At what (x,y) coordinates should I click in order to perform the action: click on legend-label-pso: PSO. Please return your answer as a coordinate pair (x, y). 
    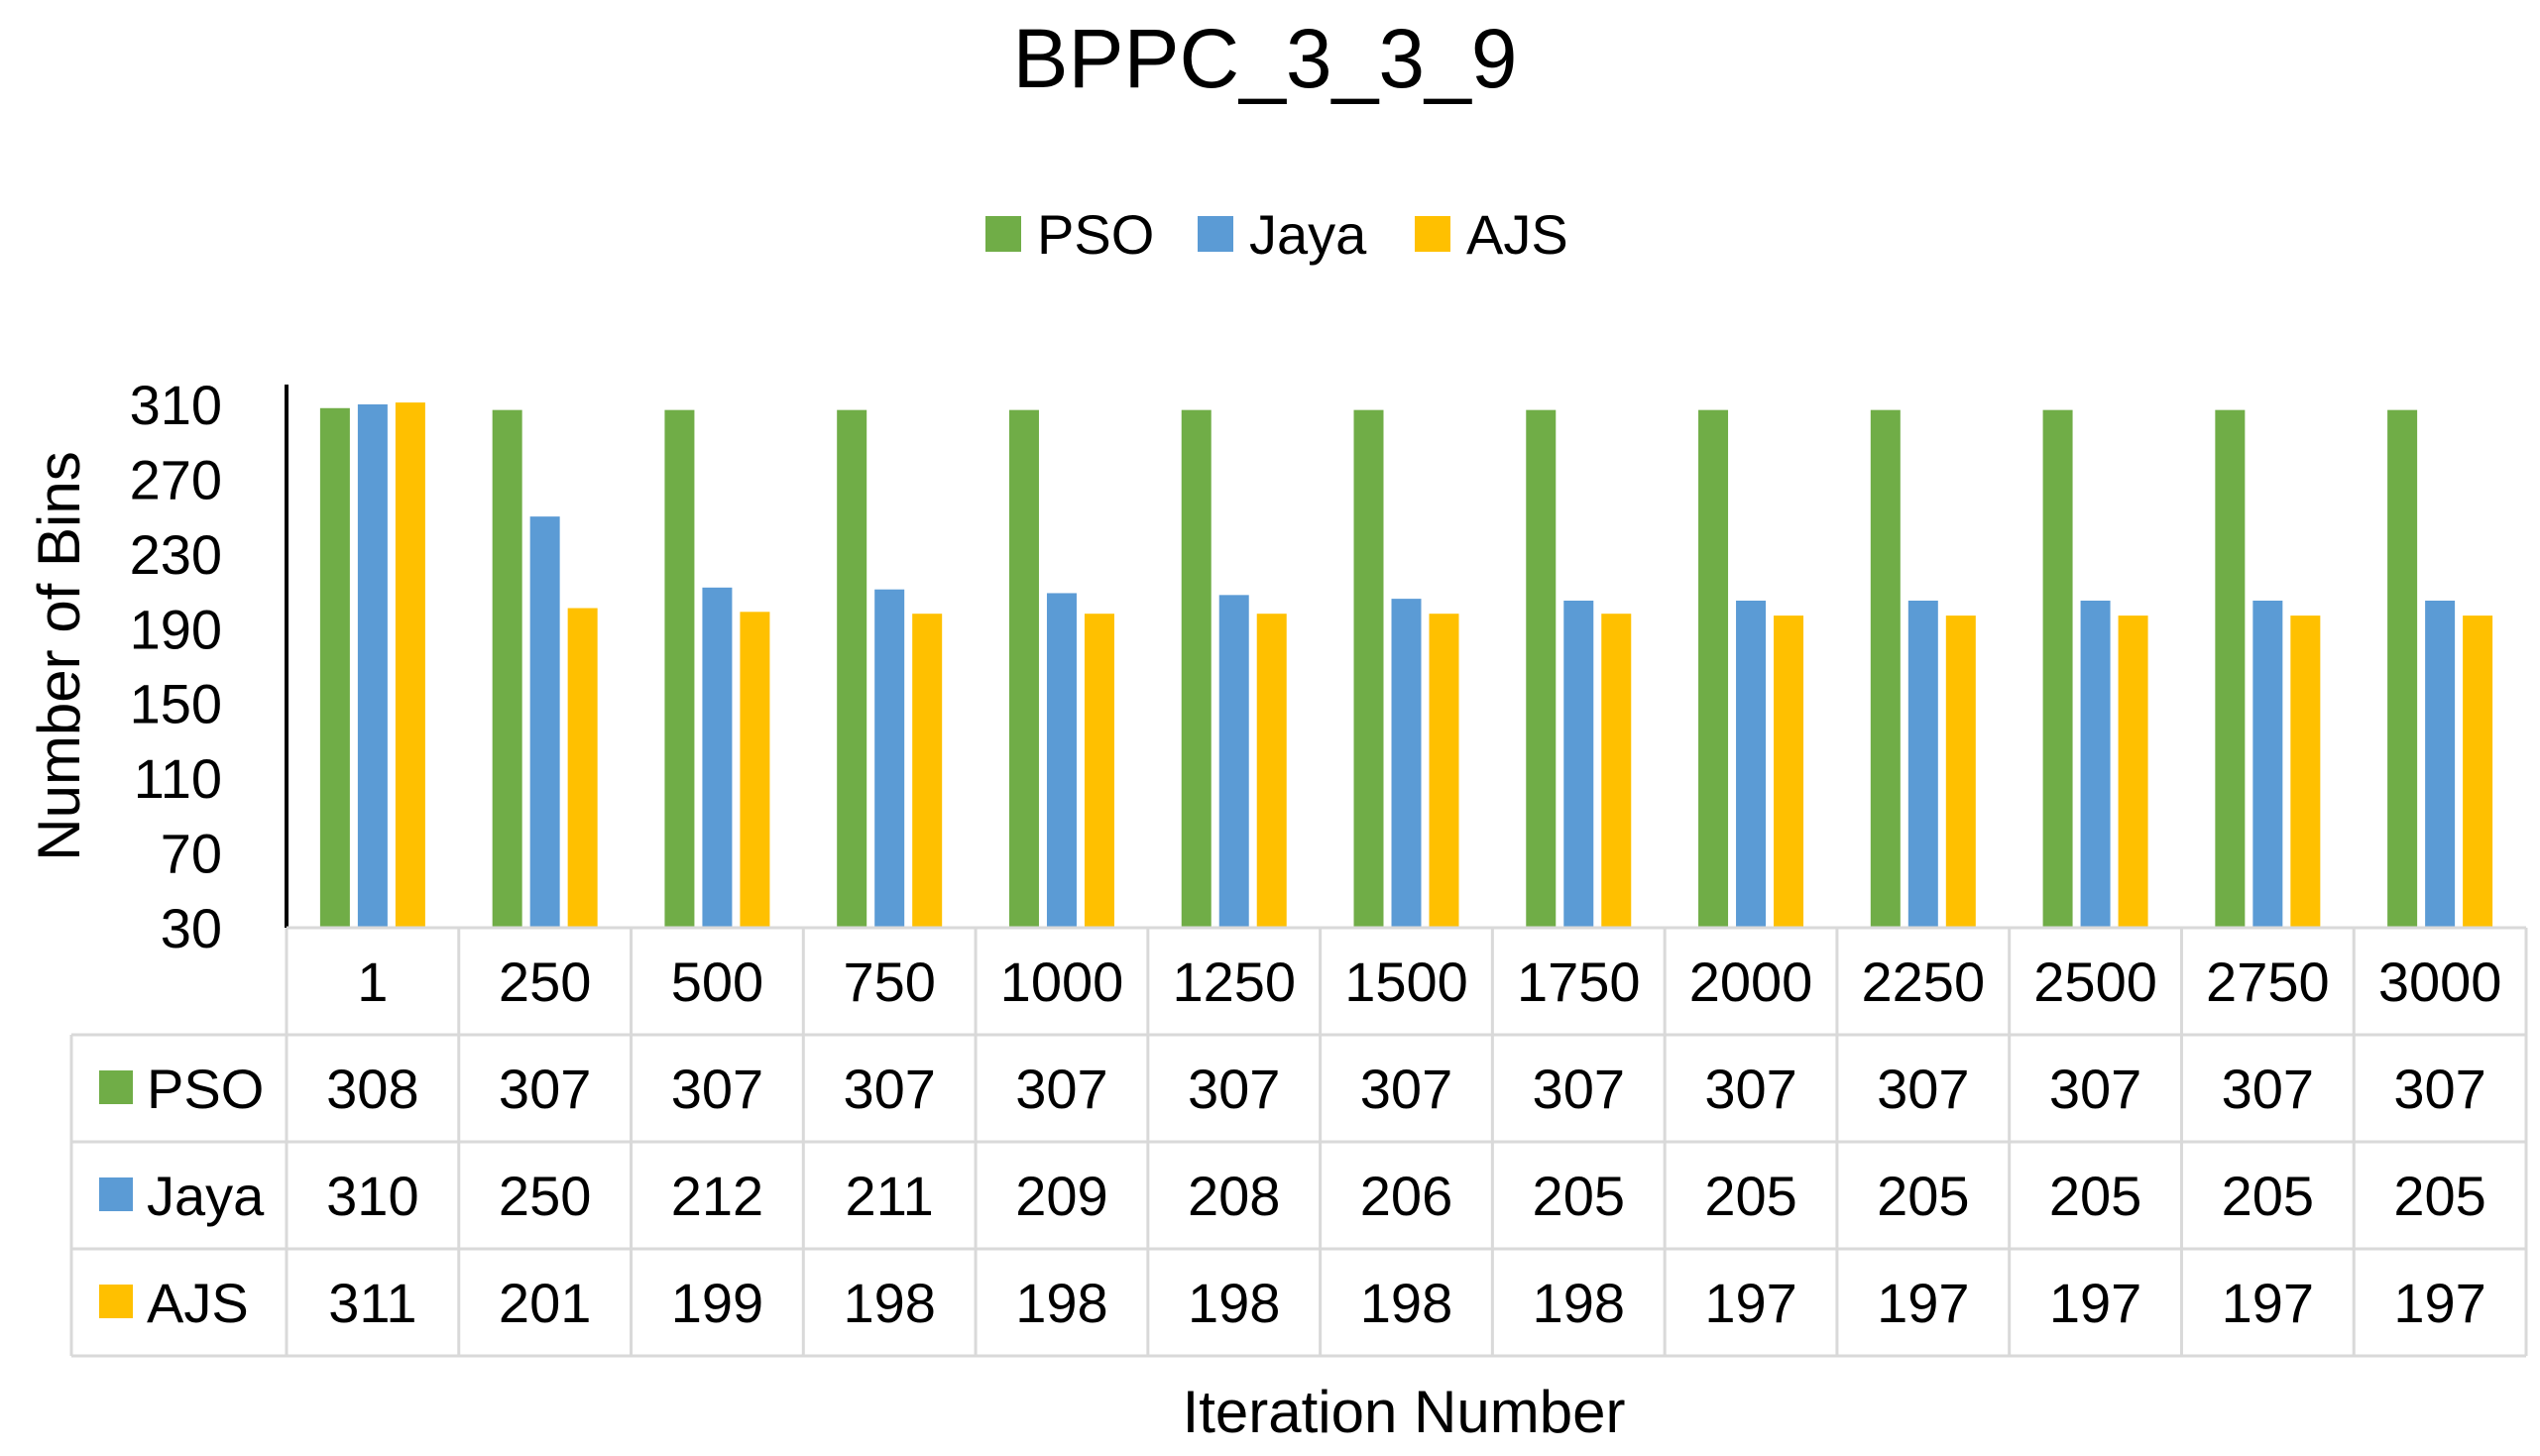
    Looking at the image, I should click on (1095, 234).